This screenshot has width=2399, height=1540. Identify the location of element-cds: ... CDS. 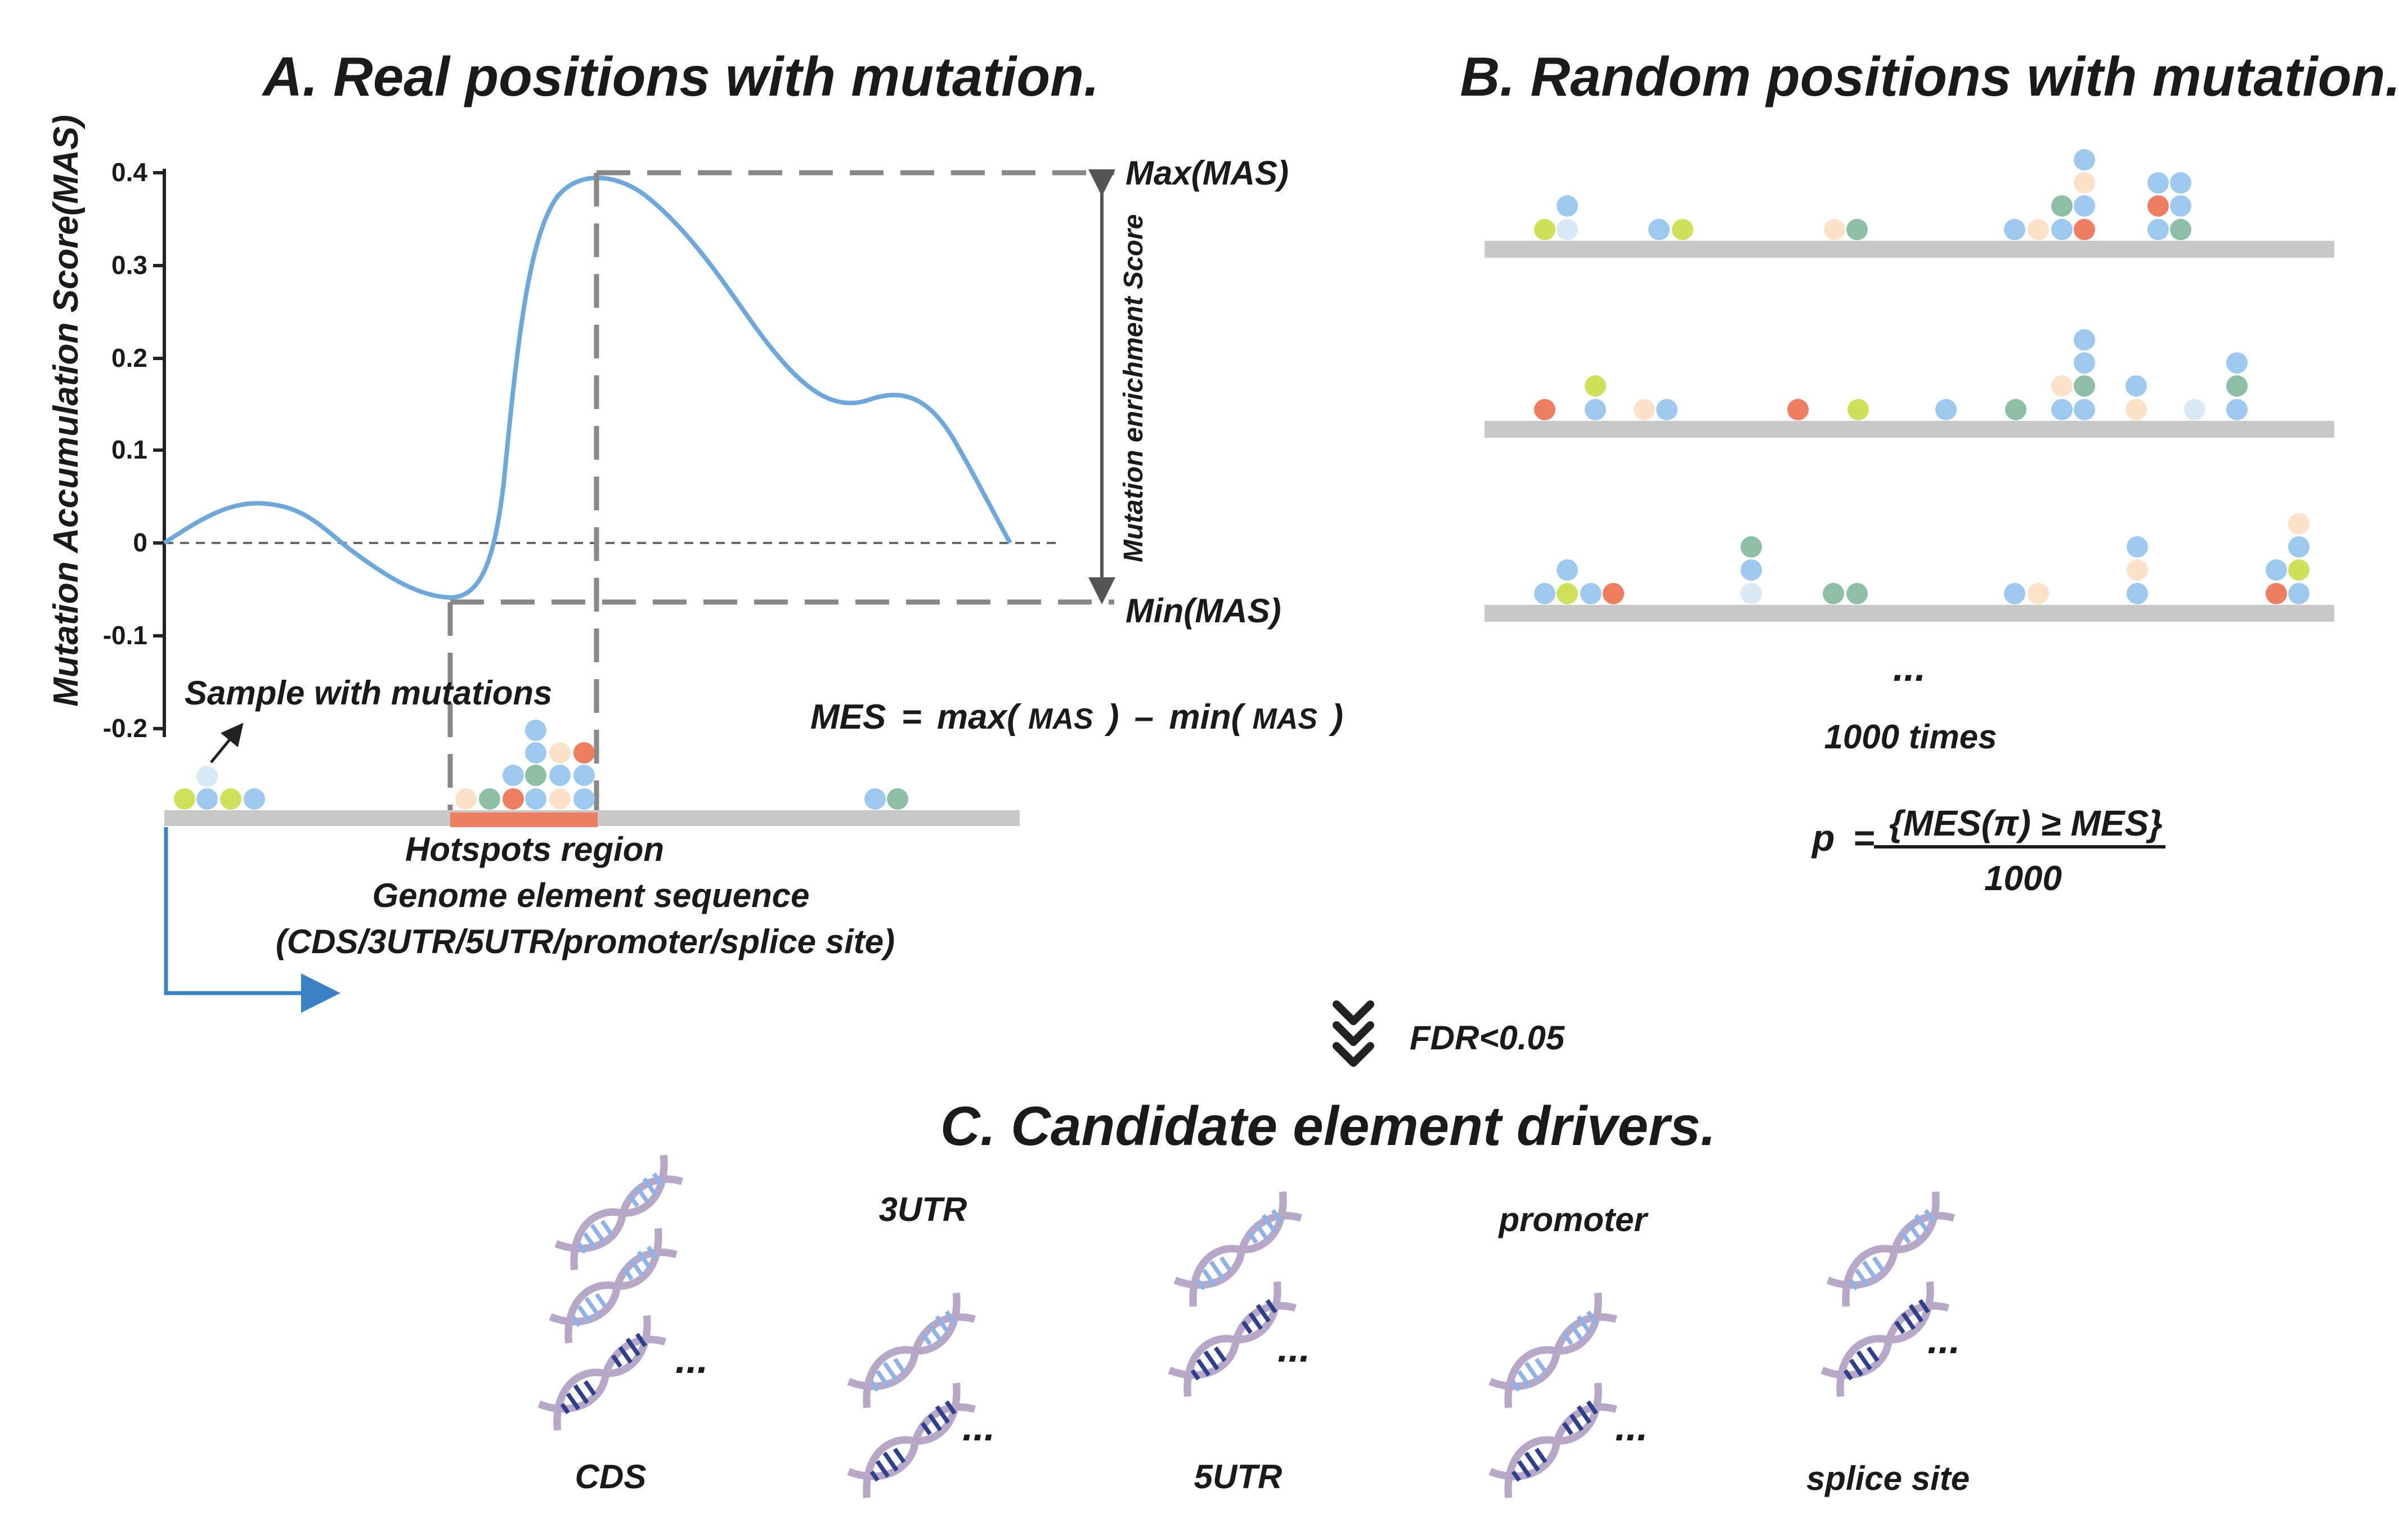
(622, 1325).